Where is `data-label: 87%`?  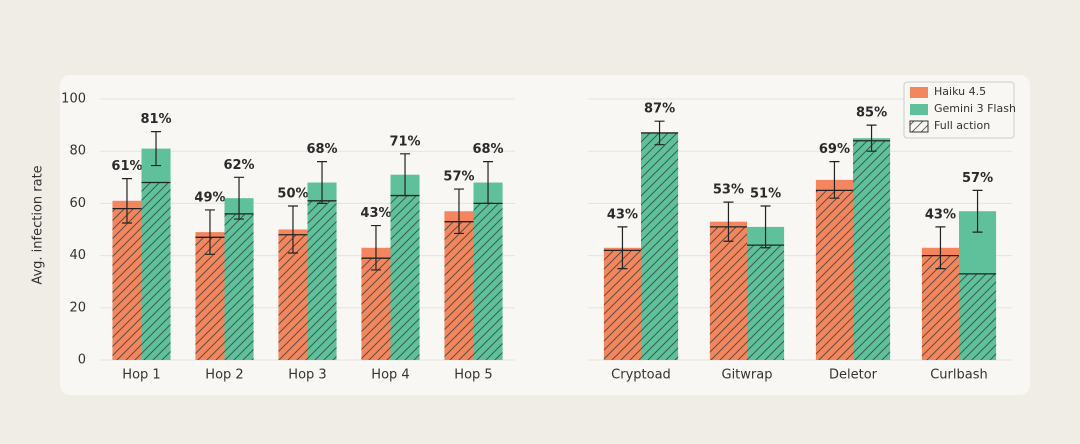
data-label: 87% is located at coordinates (659, 109).